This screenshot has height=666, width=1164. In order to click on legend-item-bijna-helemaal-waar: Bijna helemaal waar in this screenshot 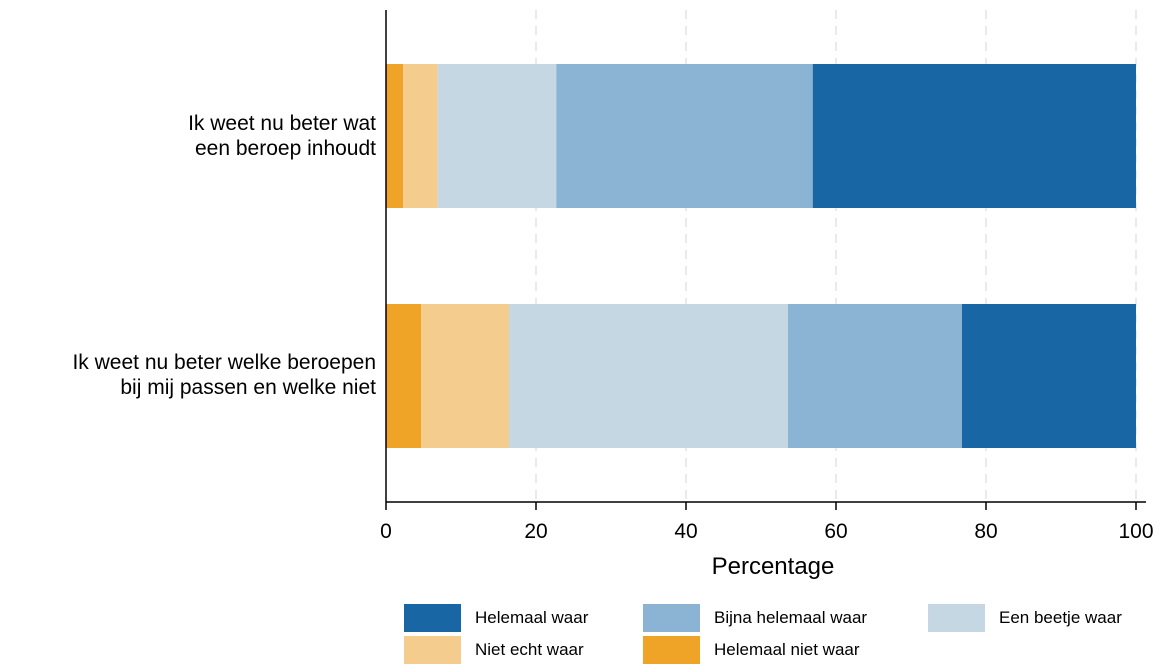, I will do `click(755, 618)`.